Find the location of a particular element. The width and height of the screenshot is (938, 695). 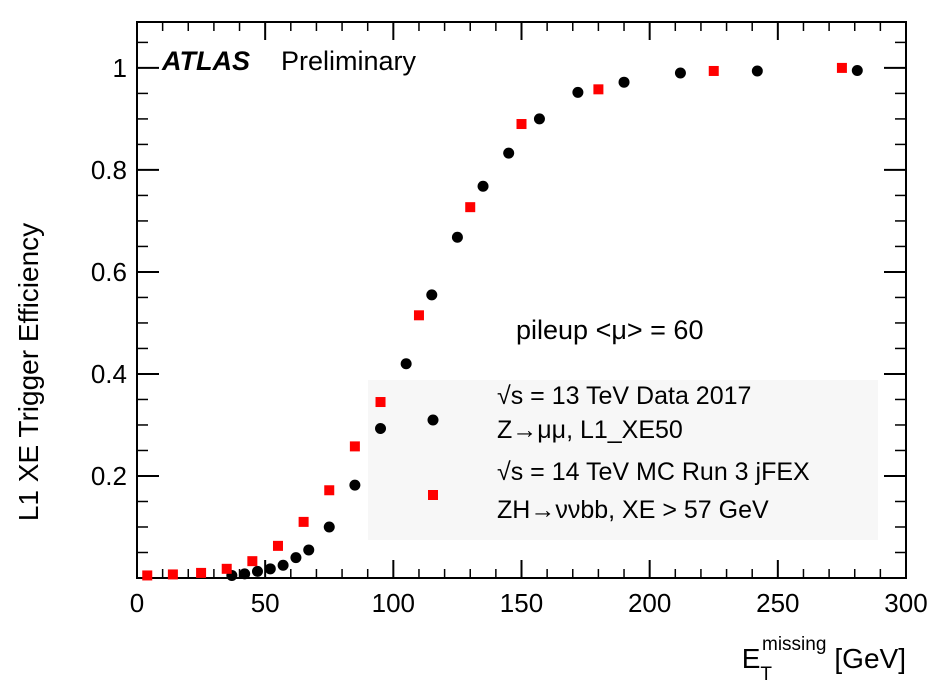

y-tick-label: 0.6 is located at coordinates (109, 272).